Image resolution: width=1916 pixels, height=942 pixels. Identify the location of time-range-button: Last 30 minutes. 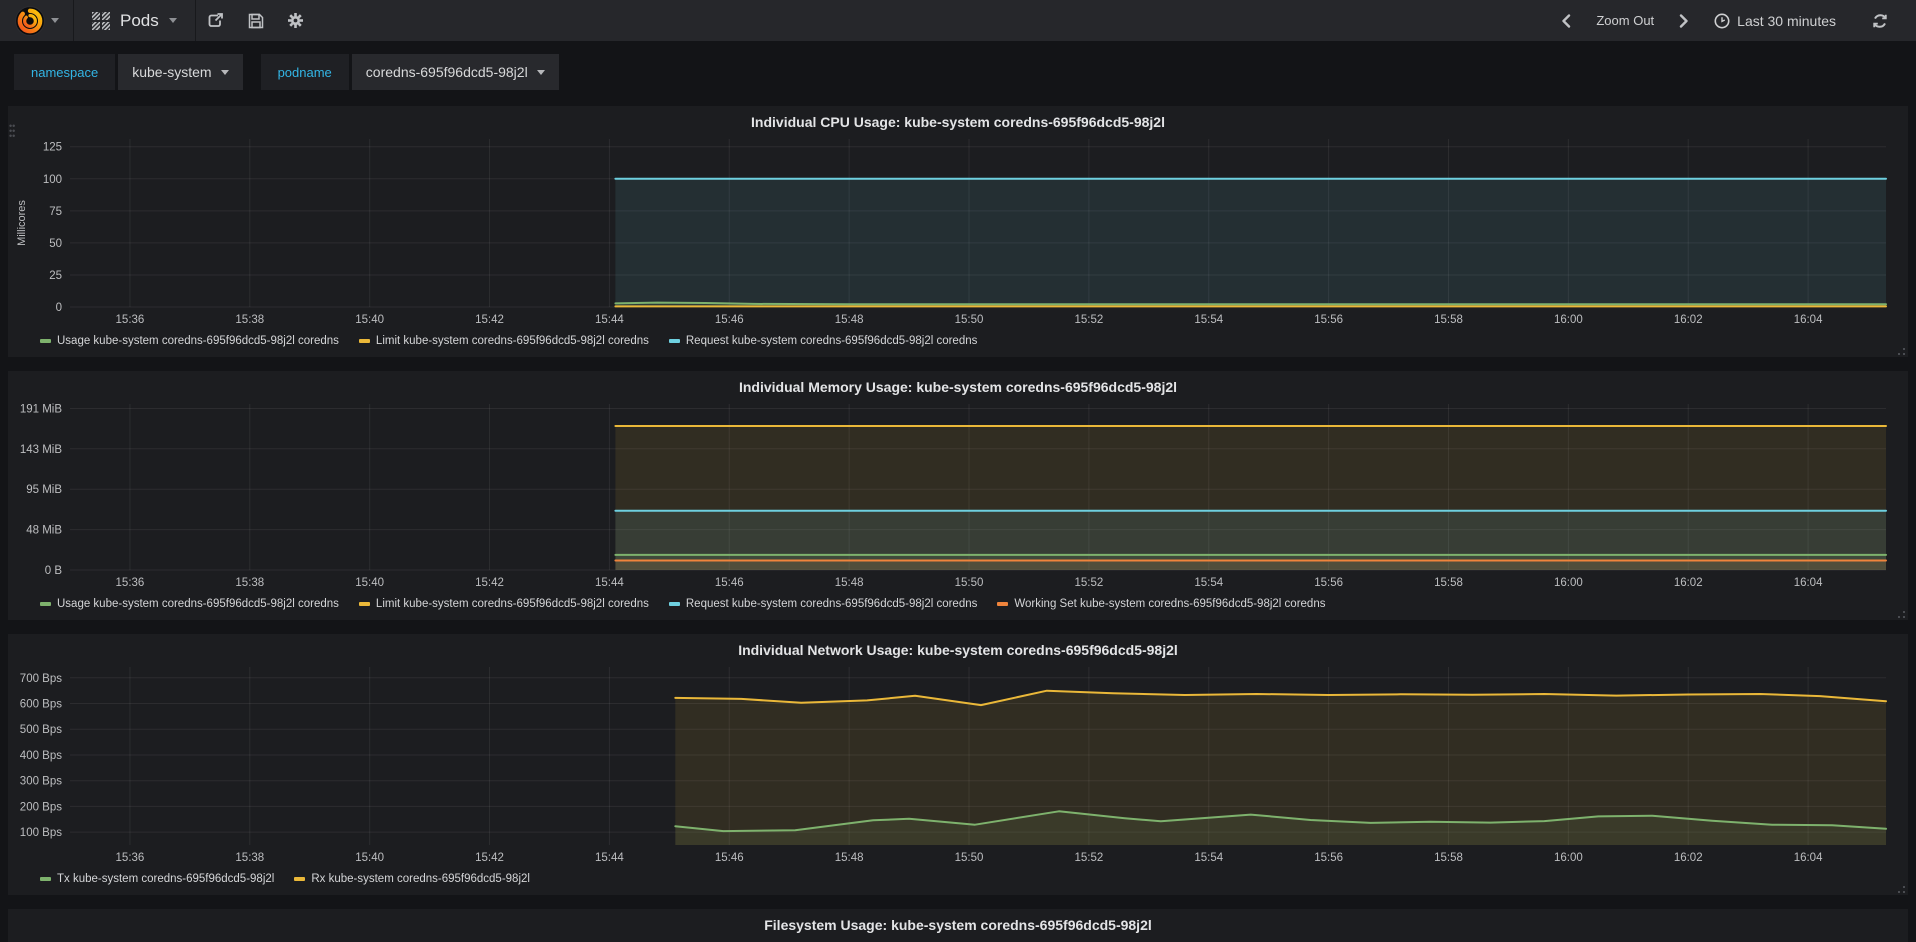
(1775, 21).